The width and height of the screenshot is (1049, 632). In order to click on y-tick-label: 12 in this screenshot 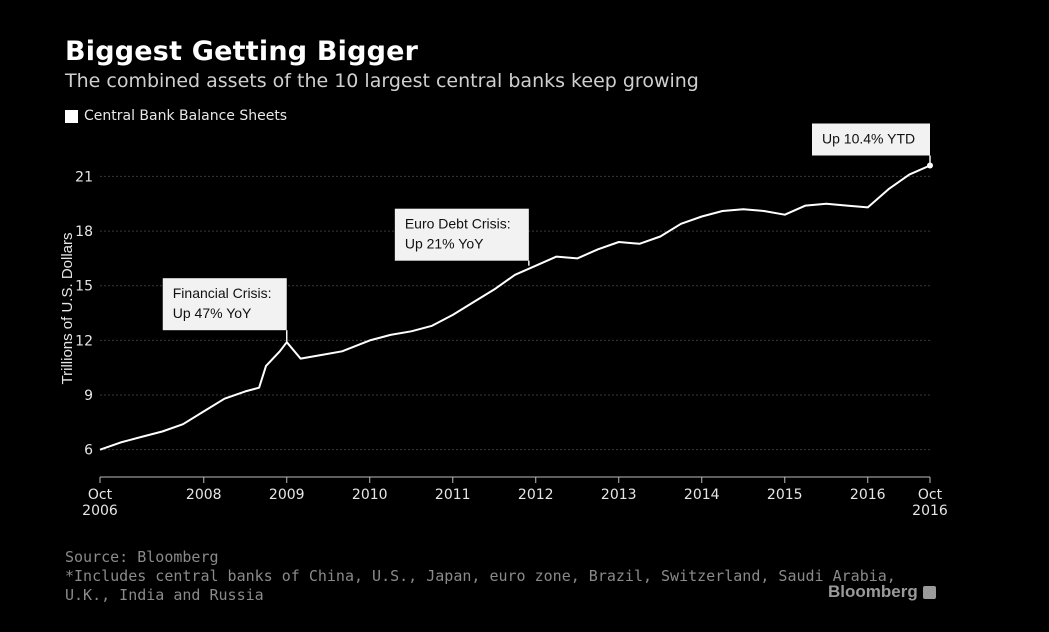, I will do `click(84, 341)`.